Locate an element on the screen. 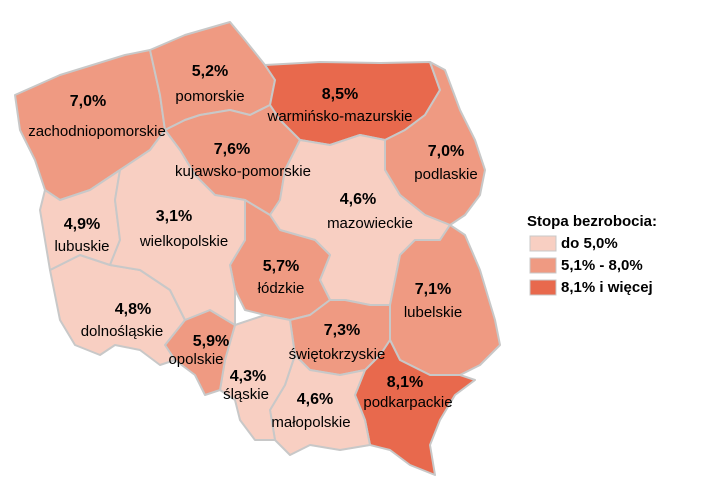 The width and height of the screenshot is (710, 499). region-name: wielkopolskie is located at coordinates (183, 241).